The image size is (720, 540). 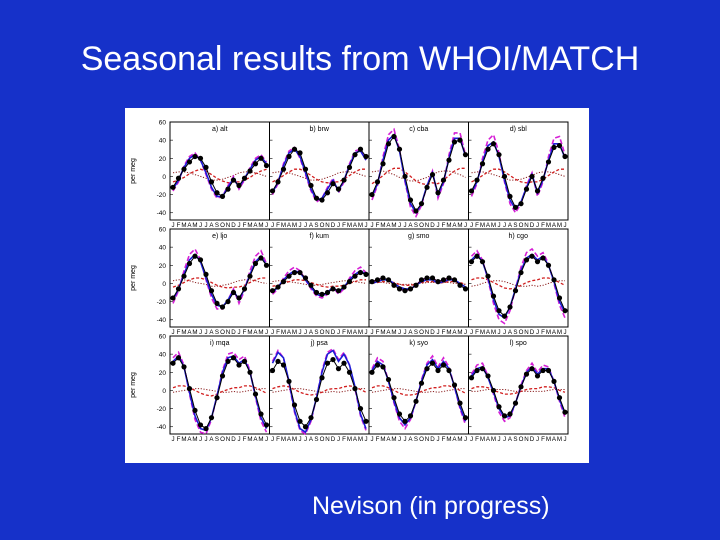 I want to click on panel-label: f) kum, so click(x=320, y=236).